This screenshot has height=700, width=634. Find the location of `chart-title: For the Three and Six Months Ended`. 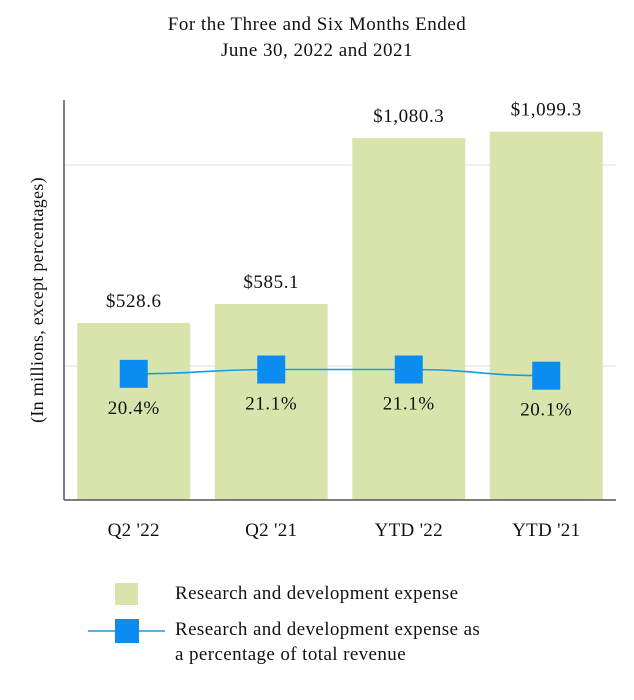

chart-title: For the Three and Six Months Ended is located at coordinates (317, 24).